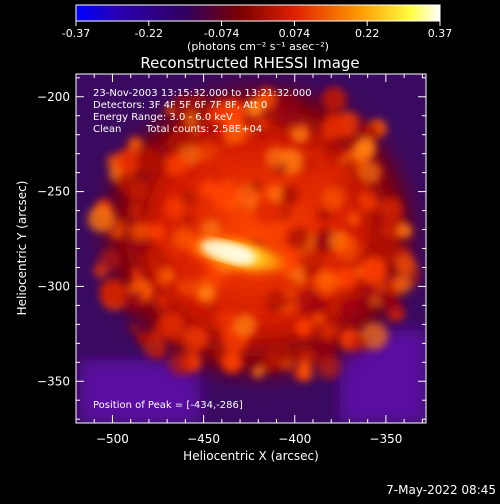 The image size is (500, 504). What do you see at coordinates (258, 46) in the screenshot?
I see `colorbar-unit-label: (photons cm⁻² s⁻¹ asec⁻²)` at bounding box center [258, 46].